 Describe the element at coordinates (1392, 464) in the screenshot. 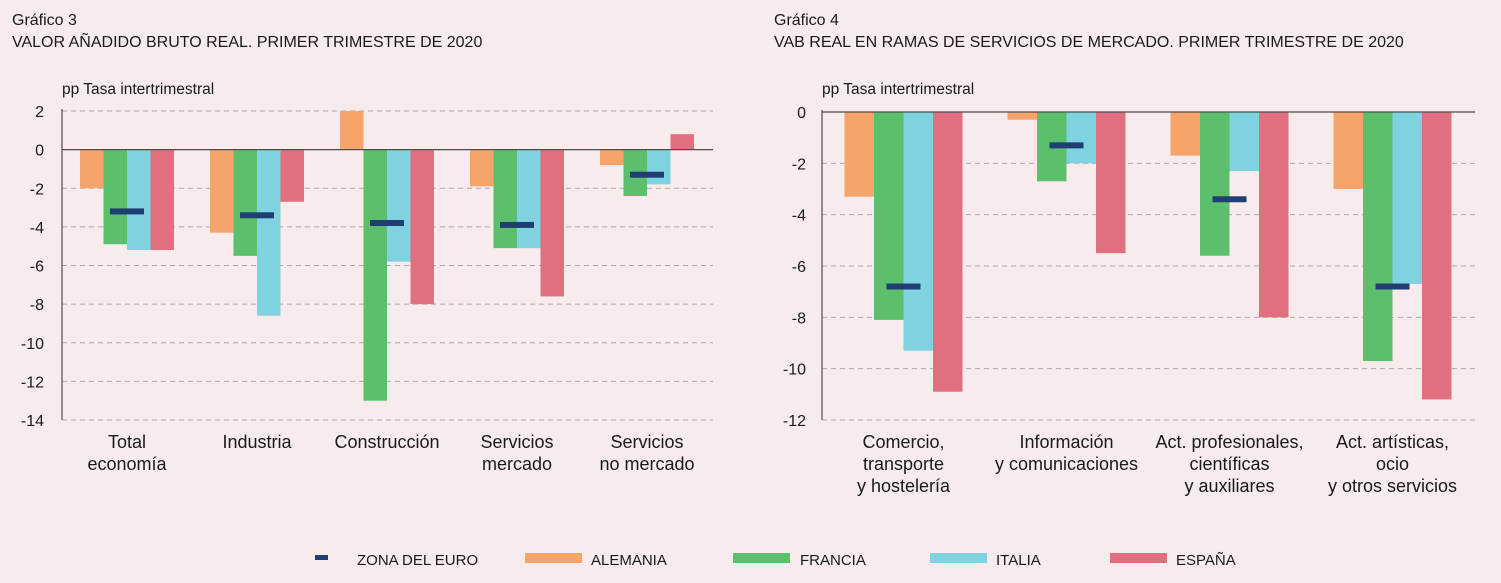

I see `category-label: Act. artísticas, ocio y otros servicios` at that location.